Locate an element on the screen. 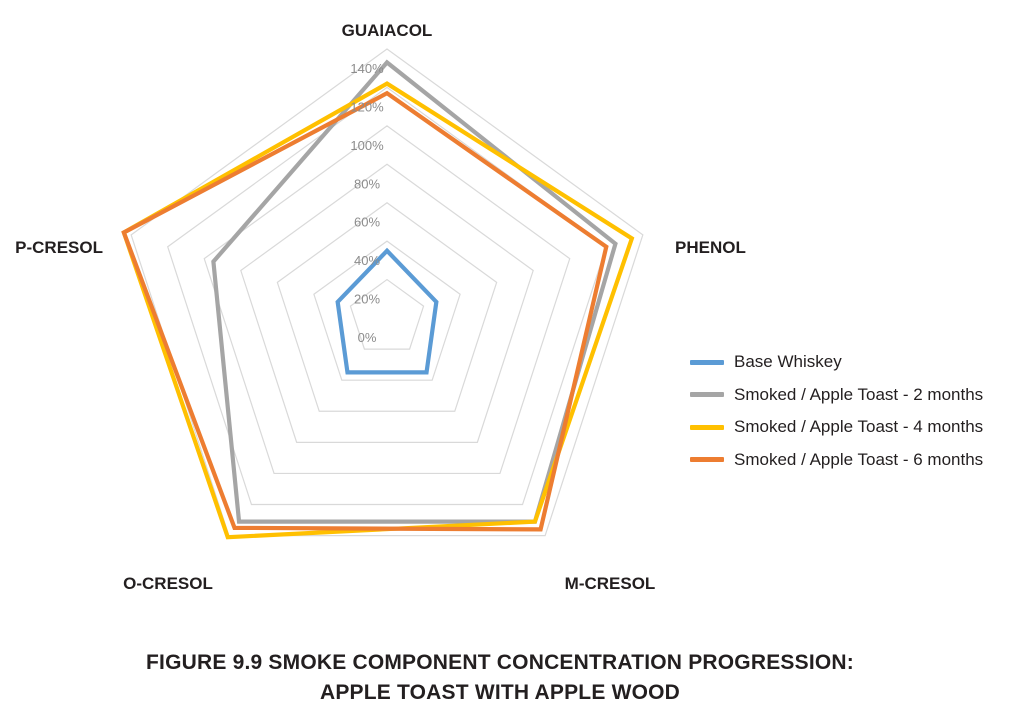  legend-item: Base Whiskey is located at coordinates (836, 362).